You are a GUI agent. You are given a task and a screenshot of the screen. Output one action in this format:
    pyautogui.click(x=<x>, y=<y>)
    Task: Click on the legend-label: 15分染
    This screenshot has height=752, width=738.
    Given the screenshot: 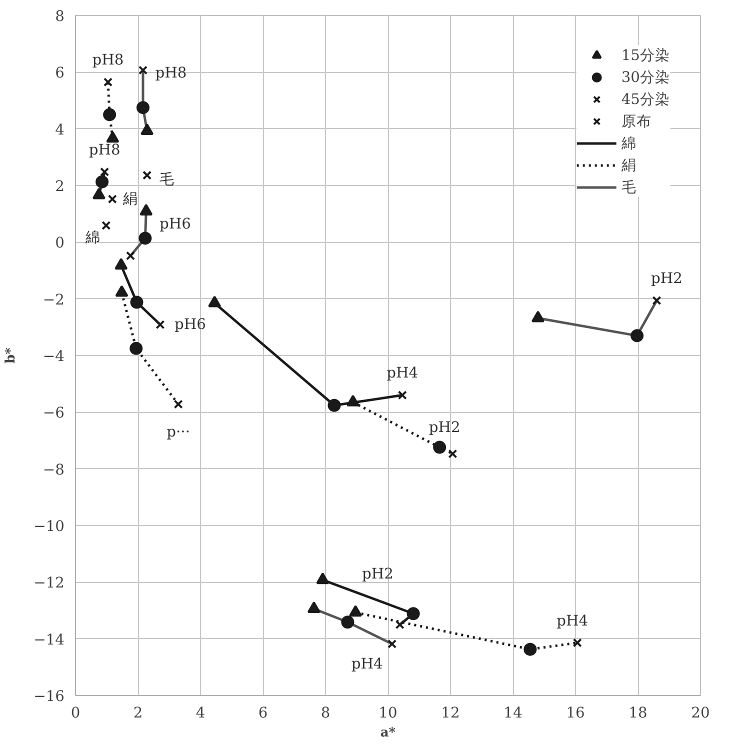 What is the action you would take?
    pyautogui.click(x=645, y=55)
    